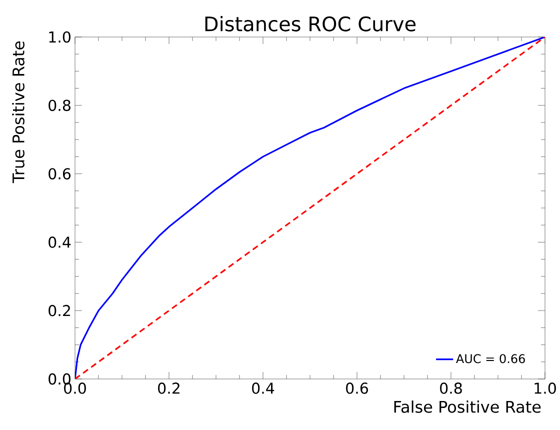 This screenshot has width=560, height=430. What do you see at coordinates (59, 242) in the screenshot?
I see `y-tick-label: 0.4` at bounding box center [59, 242].